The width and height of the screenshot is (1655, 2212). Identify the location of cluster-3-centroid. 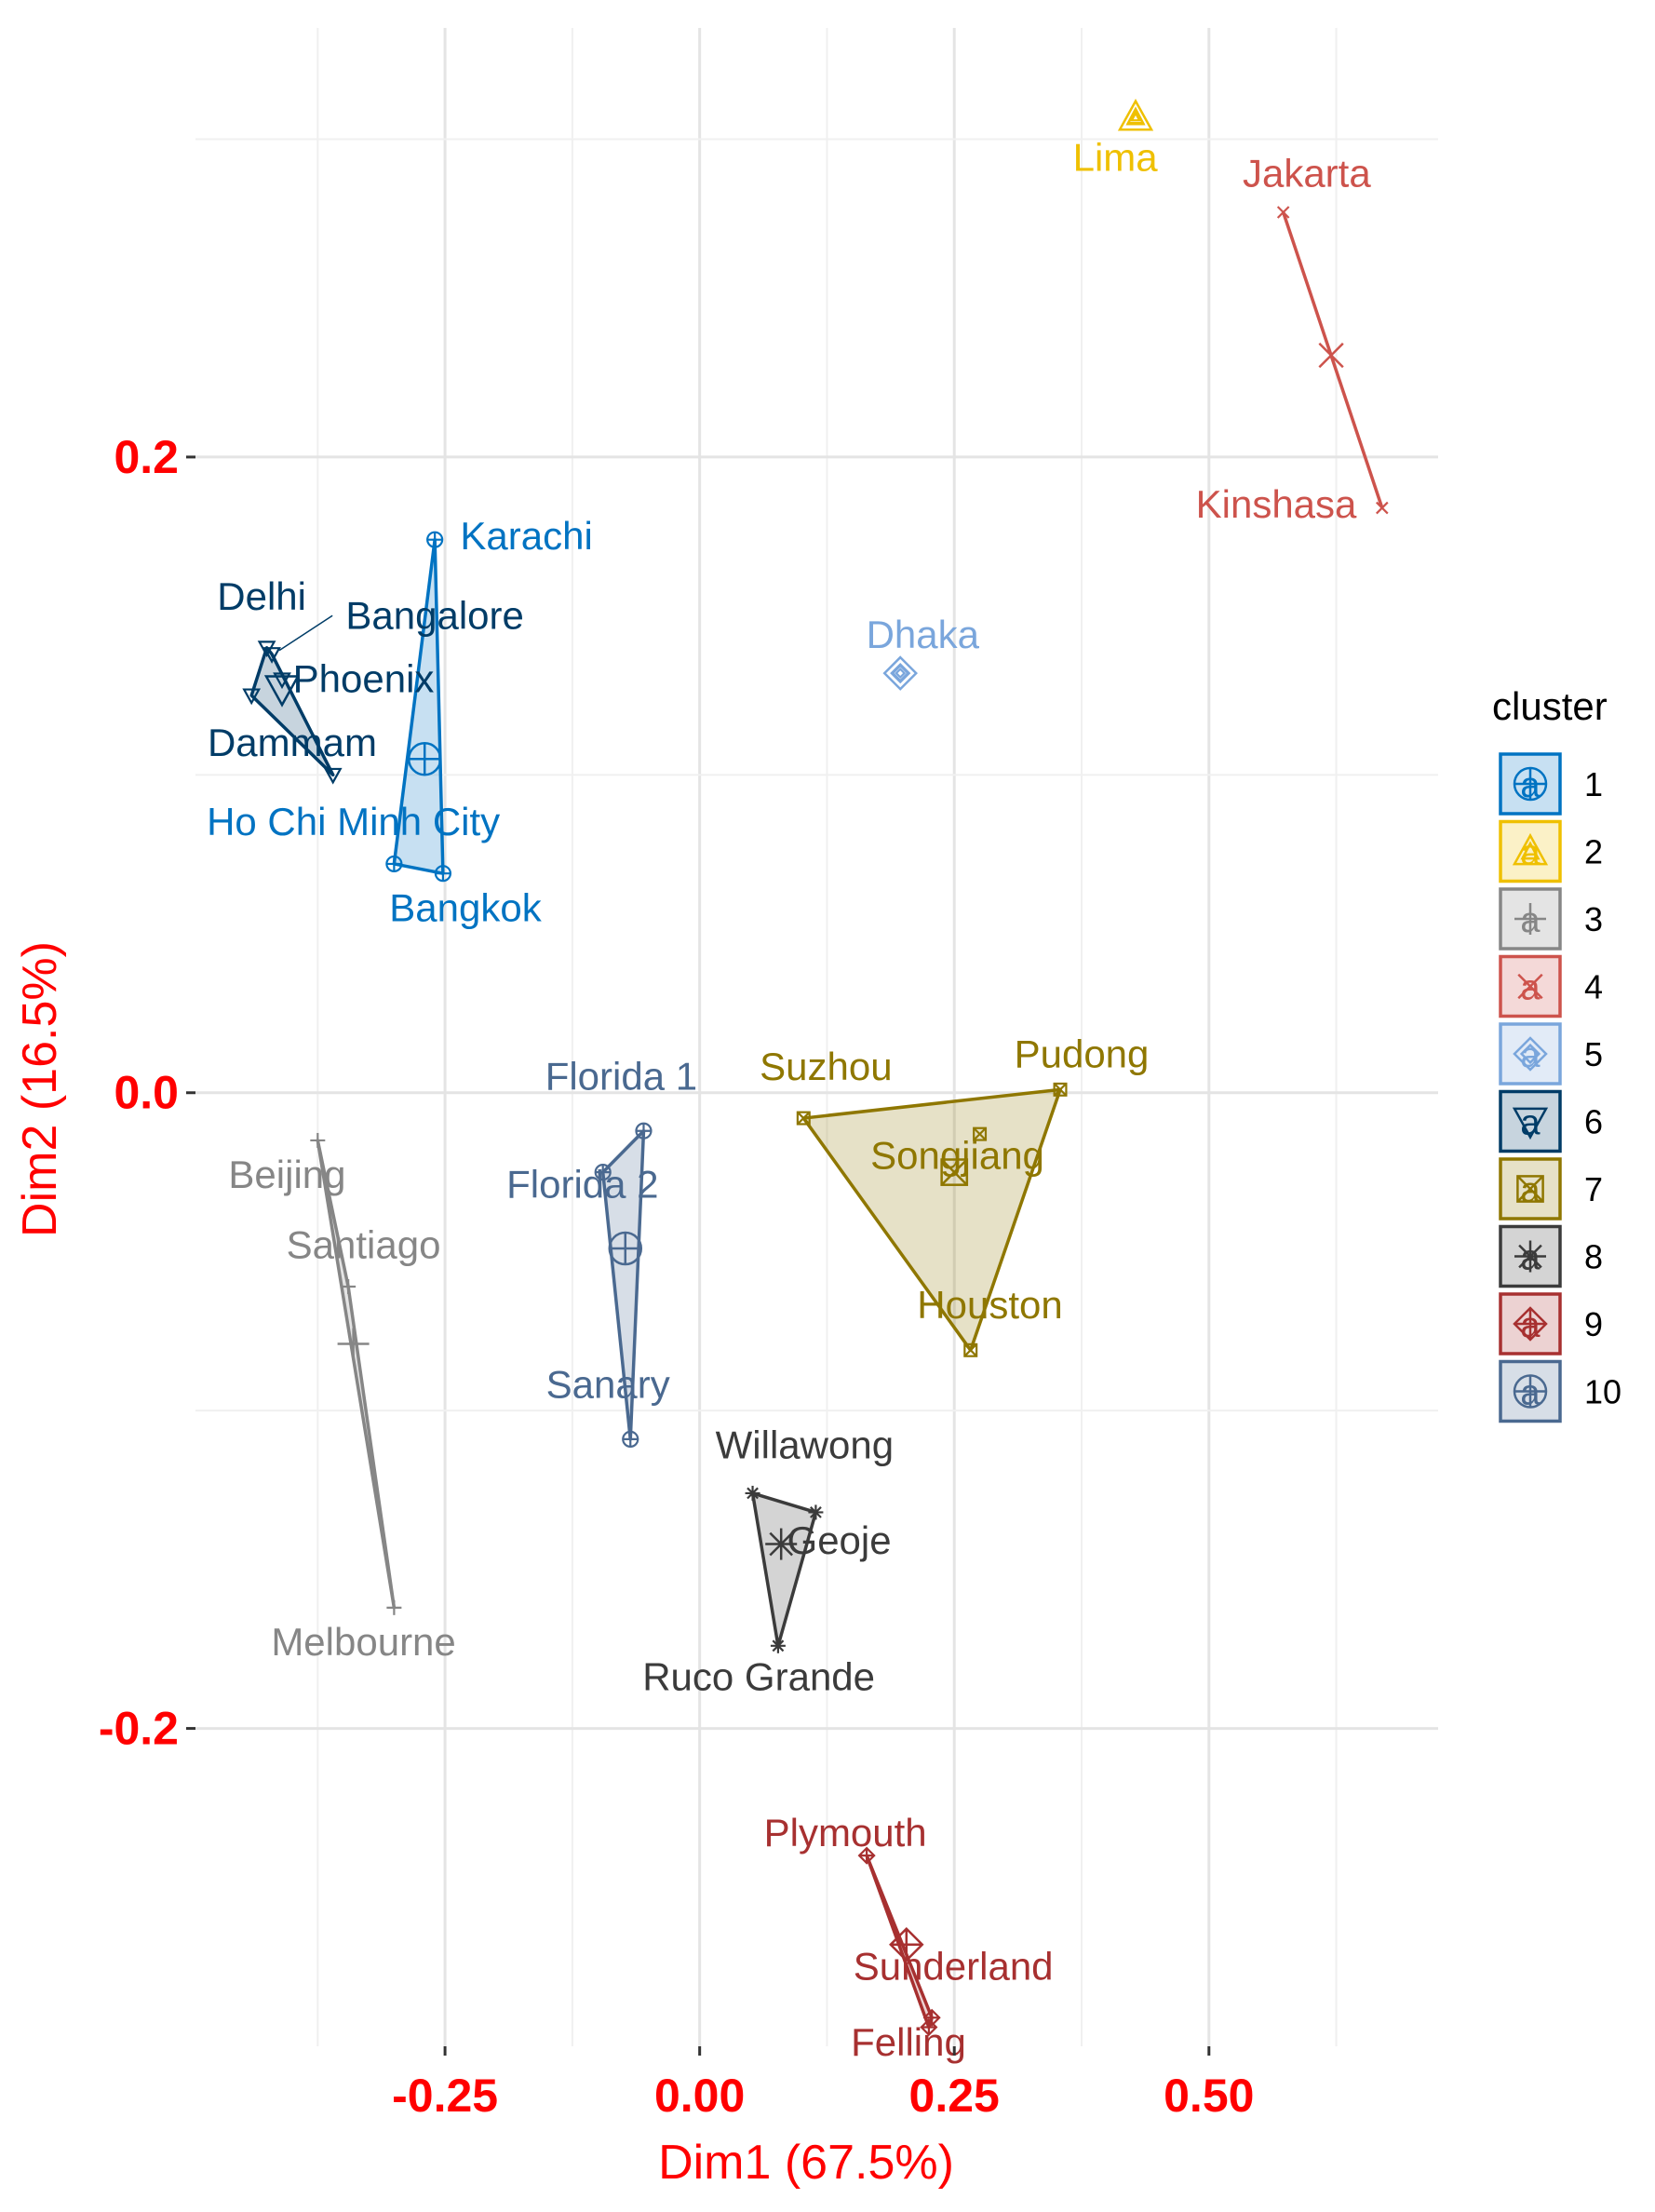
(353, 1344).